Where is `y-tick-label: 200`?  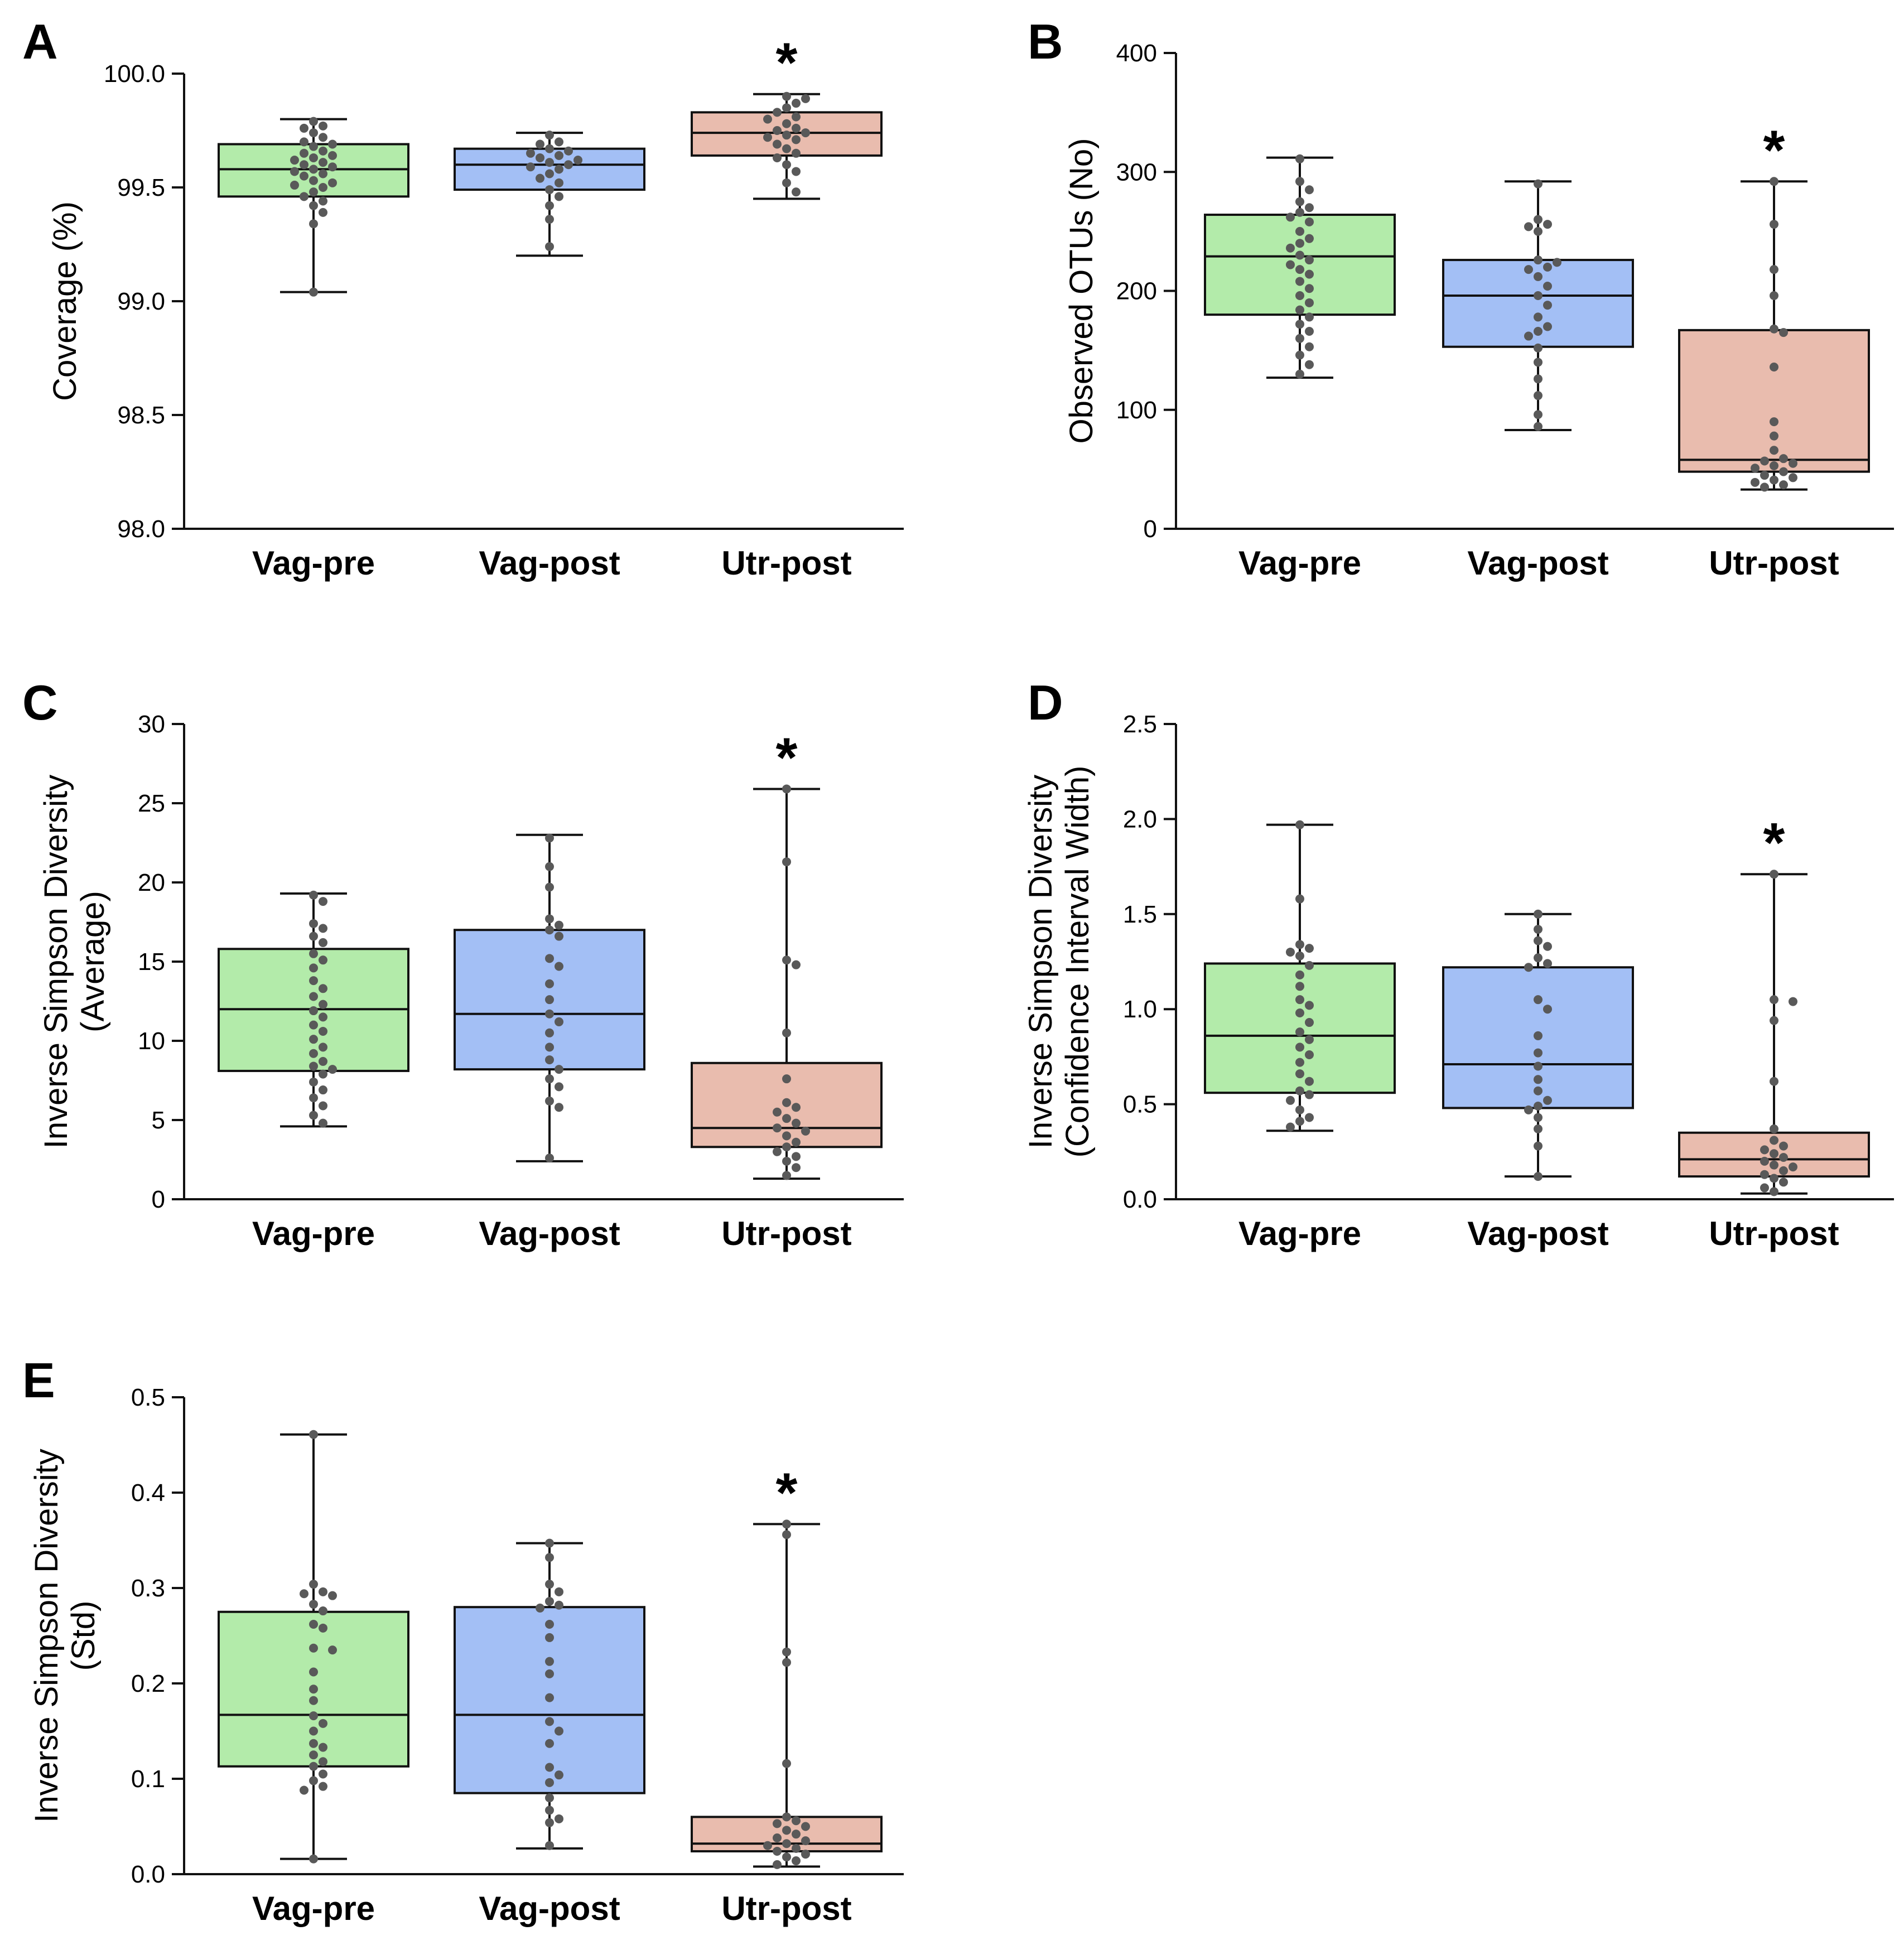 y-tick-label: 200 is located at coordinates (1136, 291).